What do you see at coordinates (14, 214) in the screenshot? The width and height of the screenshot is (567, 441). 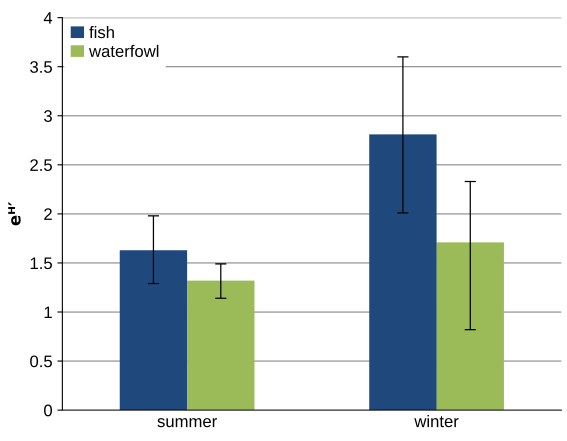 I see `y-axis-title: eᴴ′` at bounding box center [14, 214].